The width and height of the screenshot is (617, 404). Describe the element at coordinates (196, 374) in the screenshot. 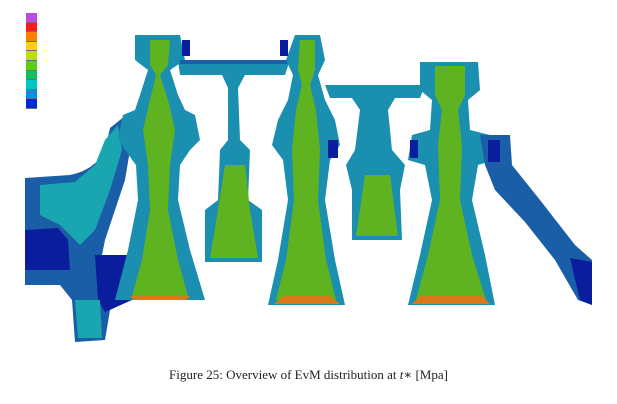

I see `caption-label: Figure 25:` at that location.